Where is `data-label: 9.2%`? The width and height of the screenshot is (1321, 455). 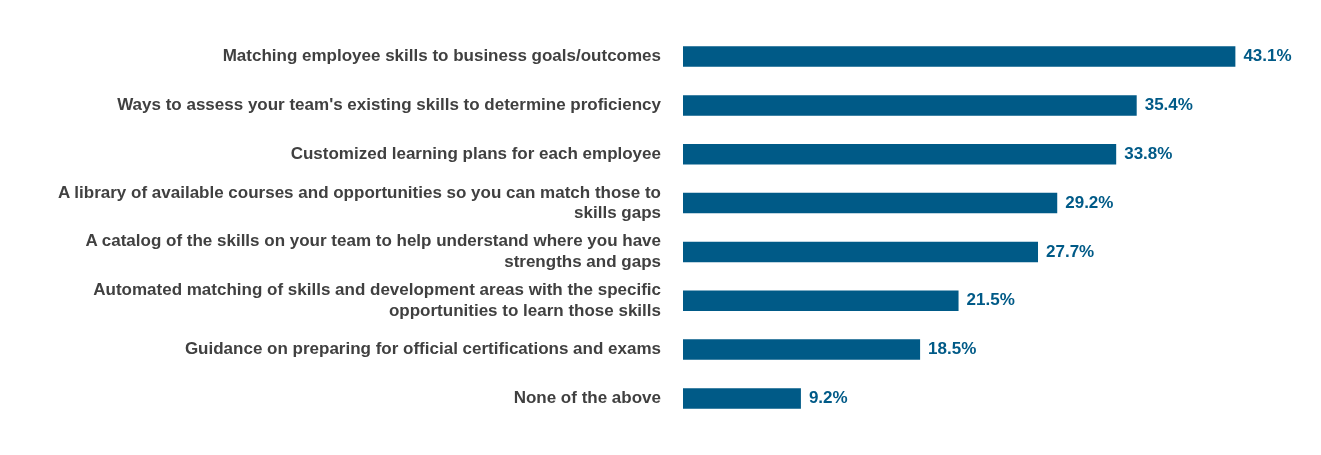
data-label: 9.2% is located at coordinates (828, 398).